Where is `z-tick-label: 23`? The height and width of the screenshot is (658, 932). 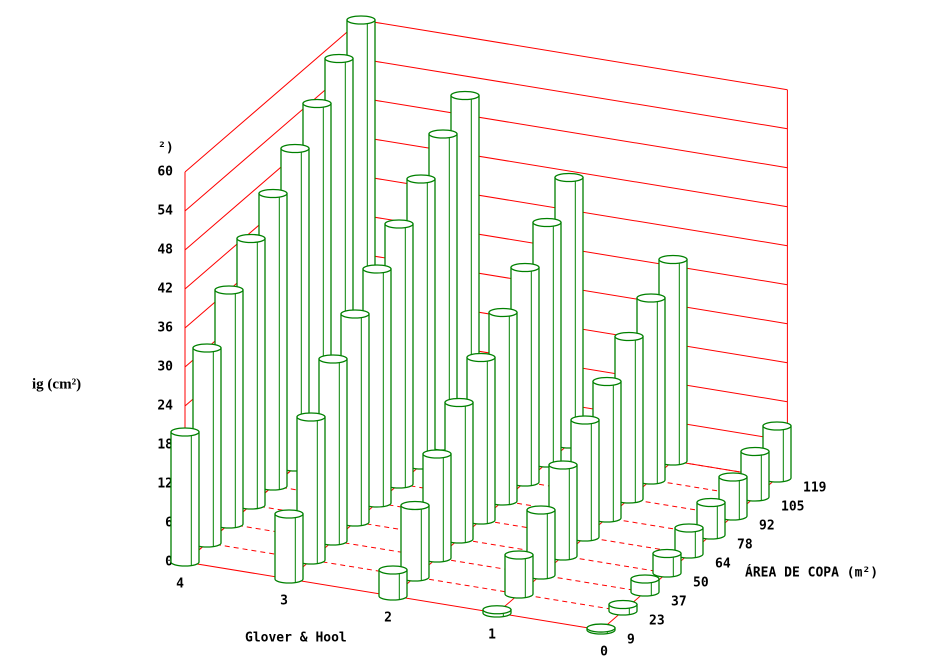 z-tick-label: 23 is located at coordinates (657, 621).